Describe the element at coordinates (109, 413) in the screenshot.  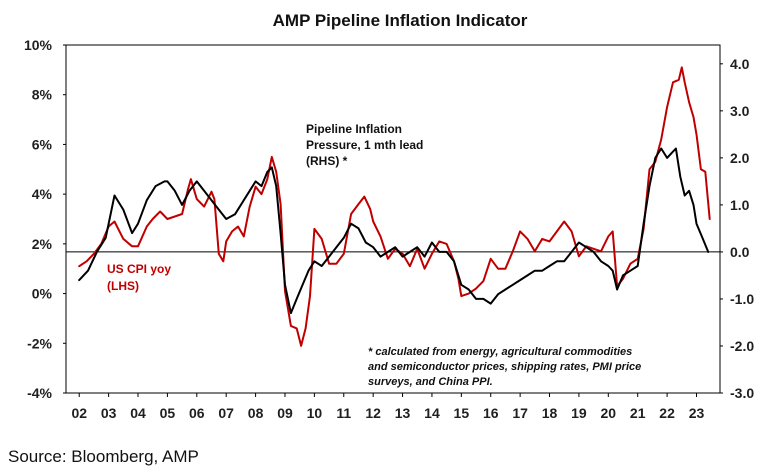
I see `x-tick-label: 03` at that location.